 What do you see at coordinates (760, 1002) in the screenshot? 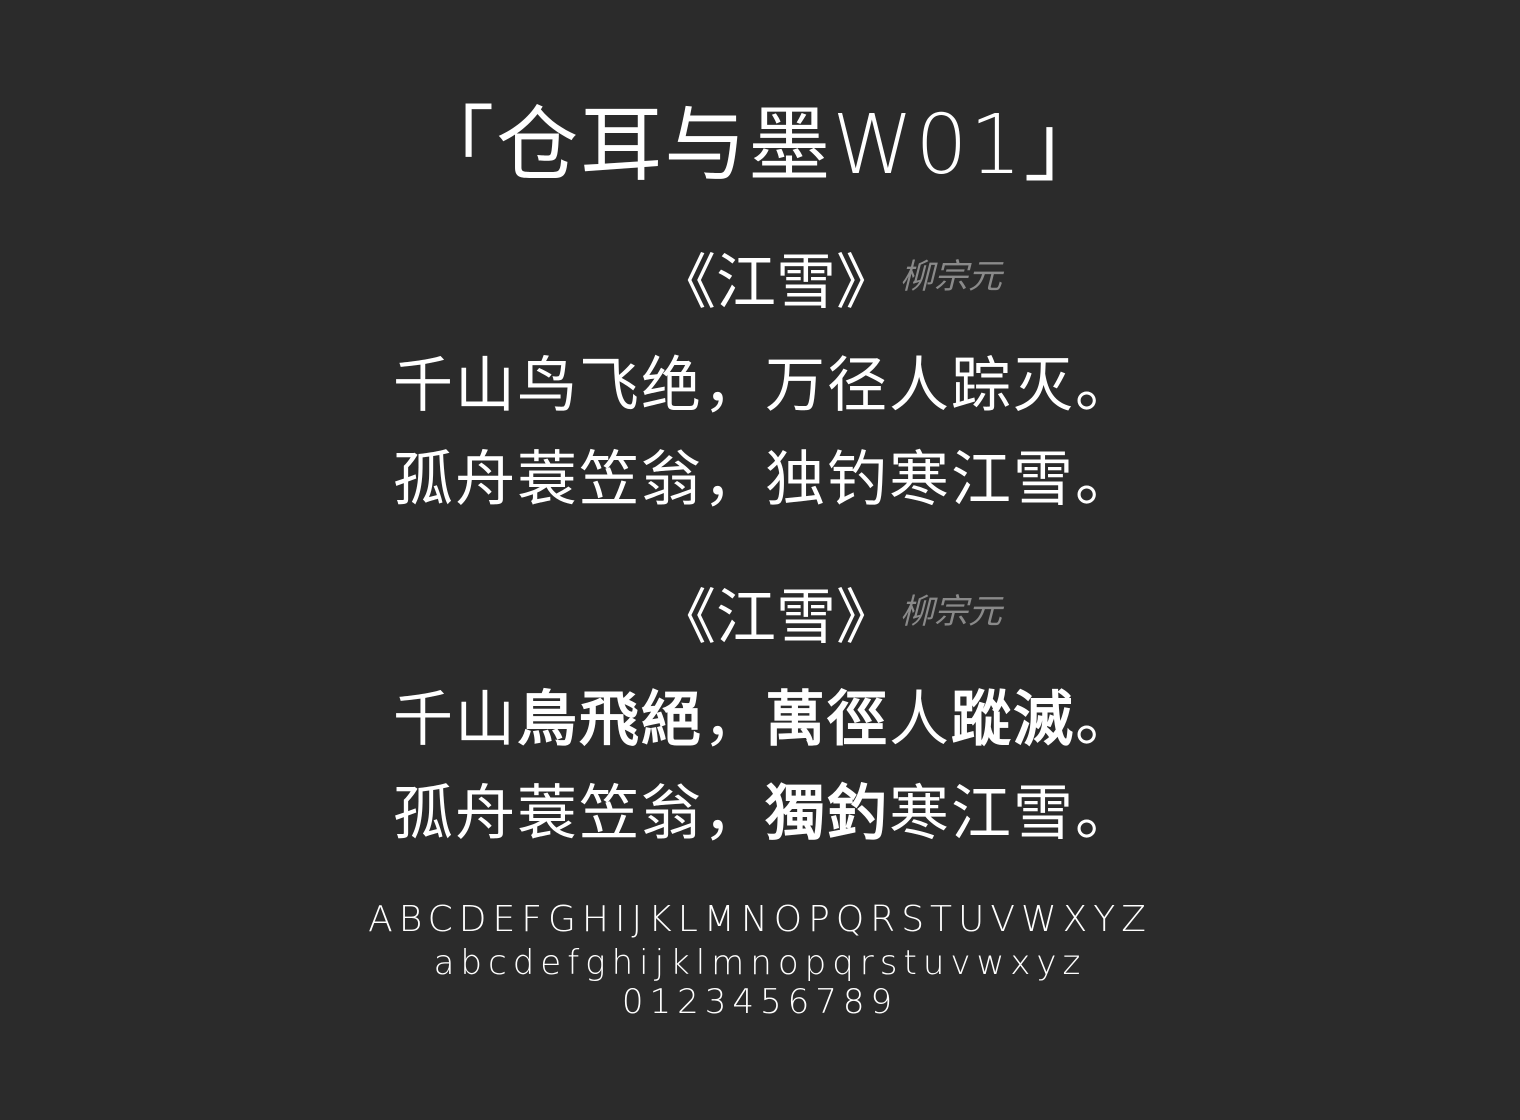
I see `digits: 0123456789` at bounding box center [760, 1002].